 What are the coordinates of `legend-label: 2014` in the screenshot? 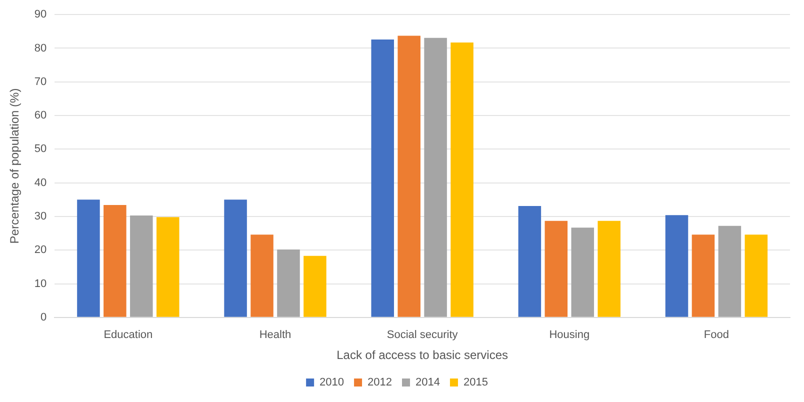 It's located at (428, 382).